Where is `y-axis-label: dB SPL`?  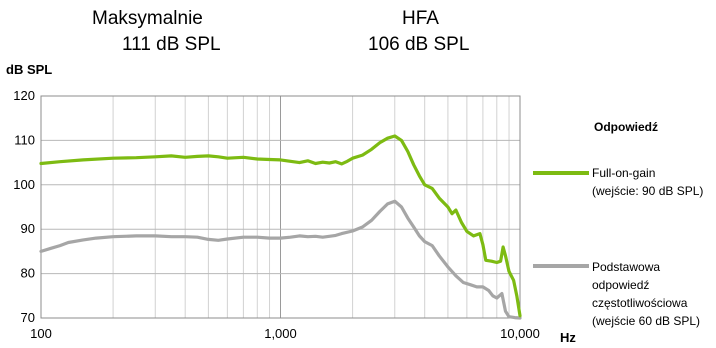 y-axis-label: dB SPL is located at coordinates (29, 69).